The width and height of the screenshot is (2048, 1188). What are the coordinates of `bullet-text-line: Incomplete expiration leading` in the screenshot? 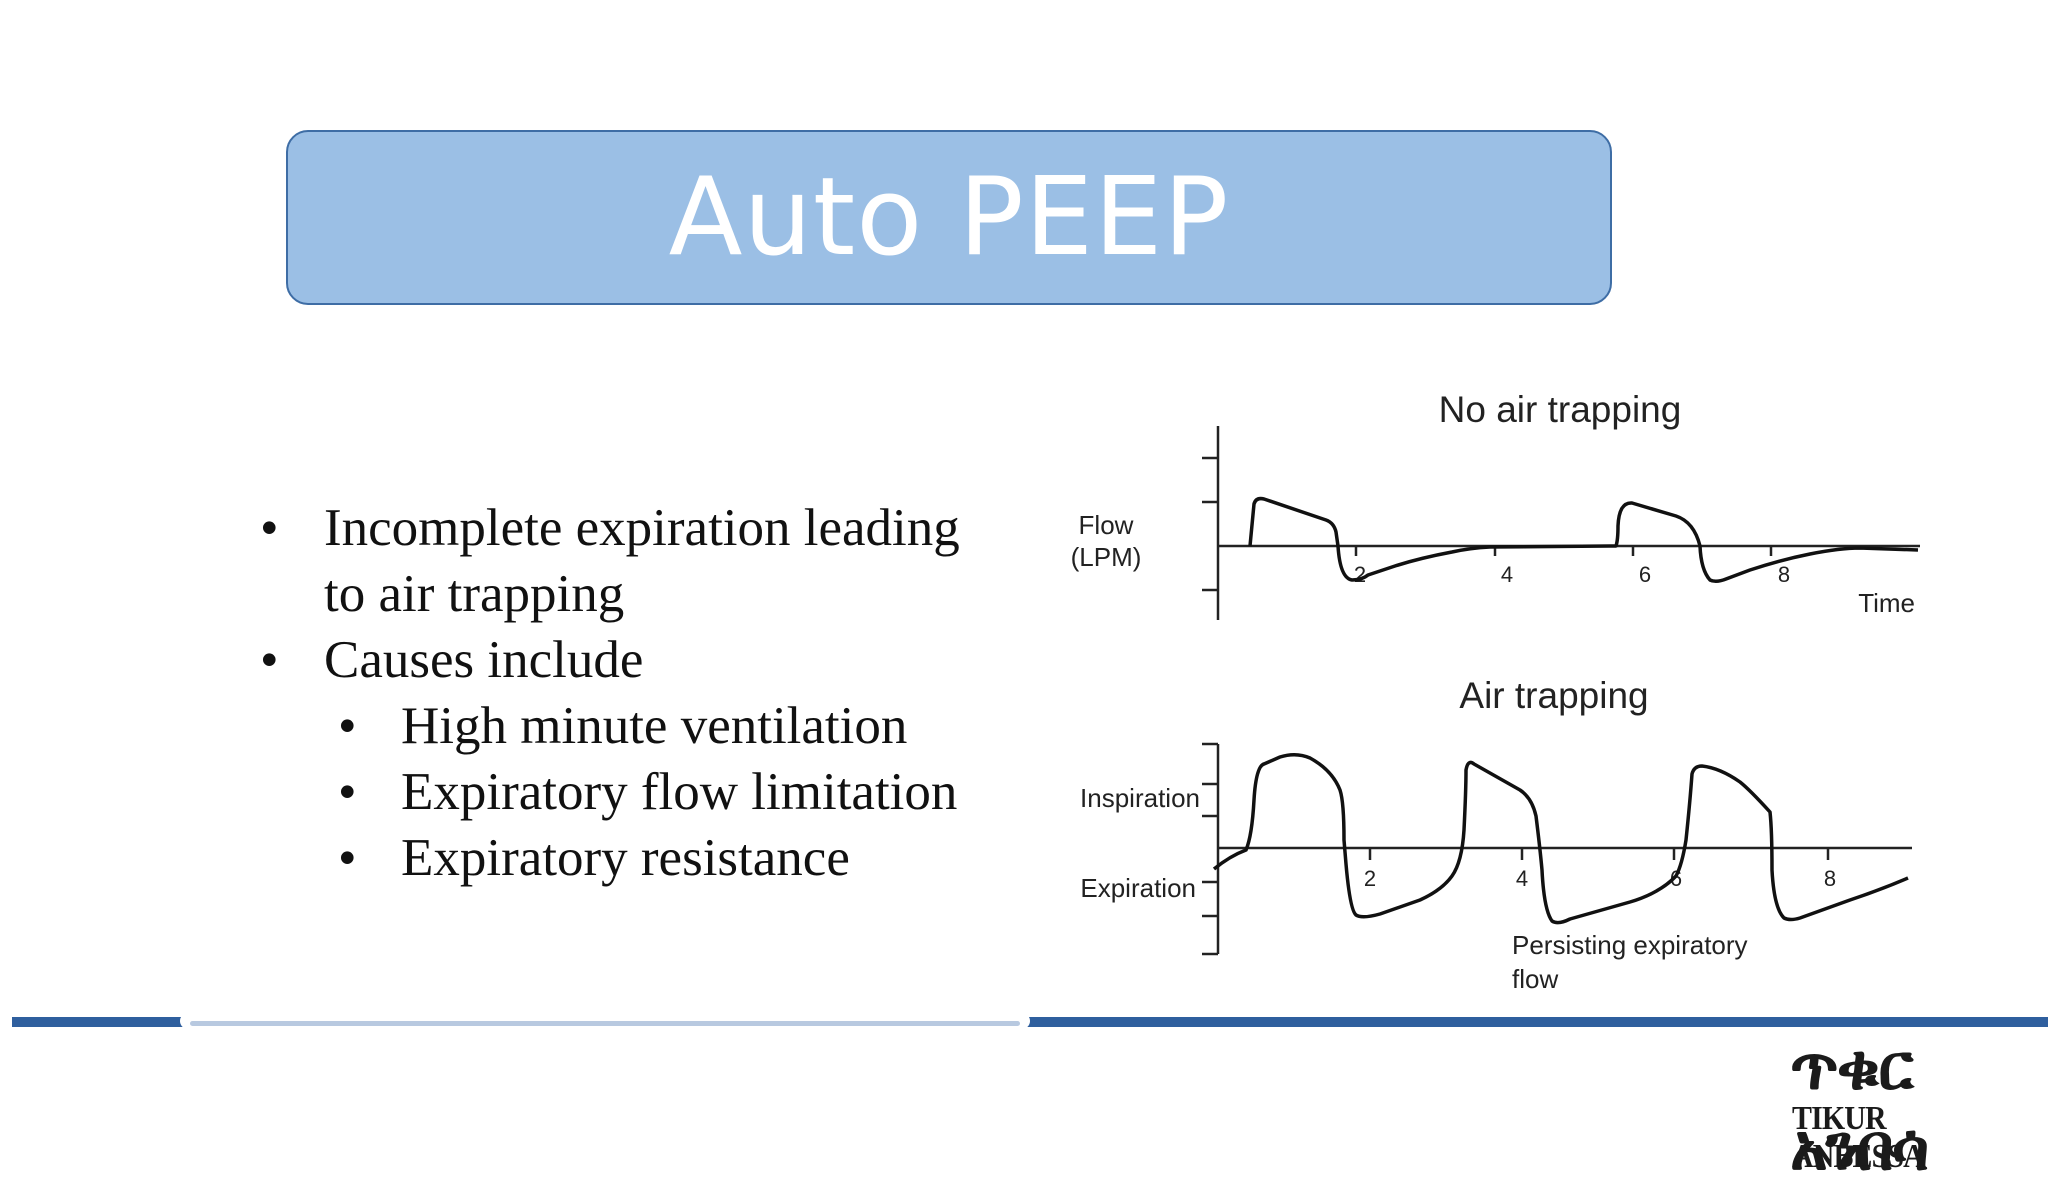 It's located at (642, 528).